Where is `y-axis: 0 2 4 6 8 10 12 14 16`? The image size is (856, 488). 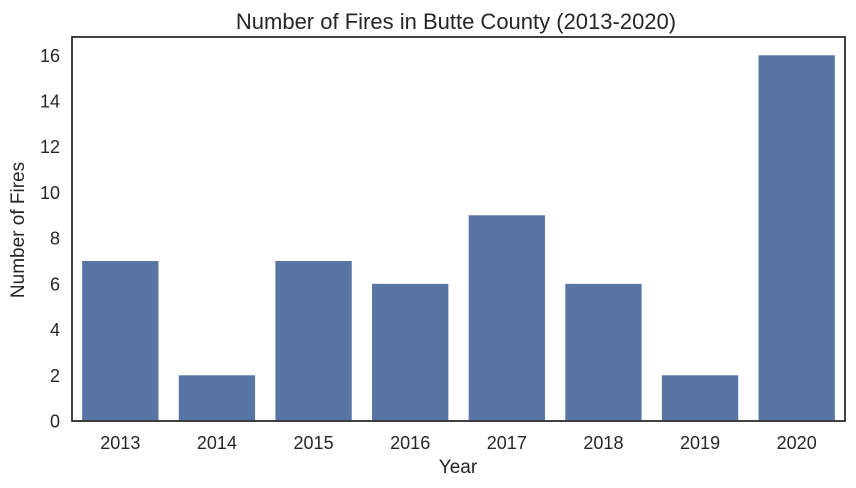 y-axis: 0 2 4 6 8 10 12 14 16 is located at coordinates (50, 239).